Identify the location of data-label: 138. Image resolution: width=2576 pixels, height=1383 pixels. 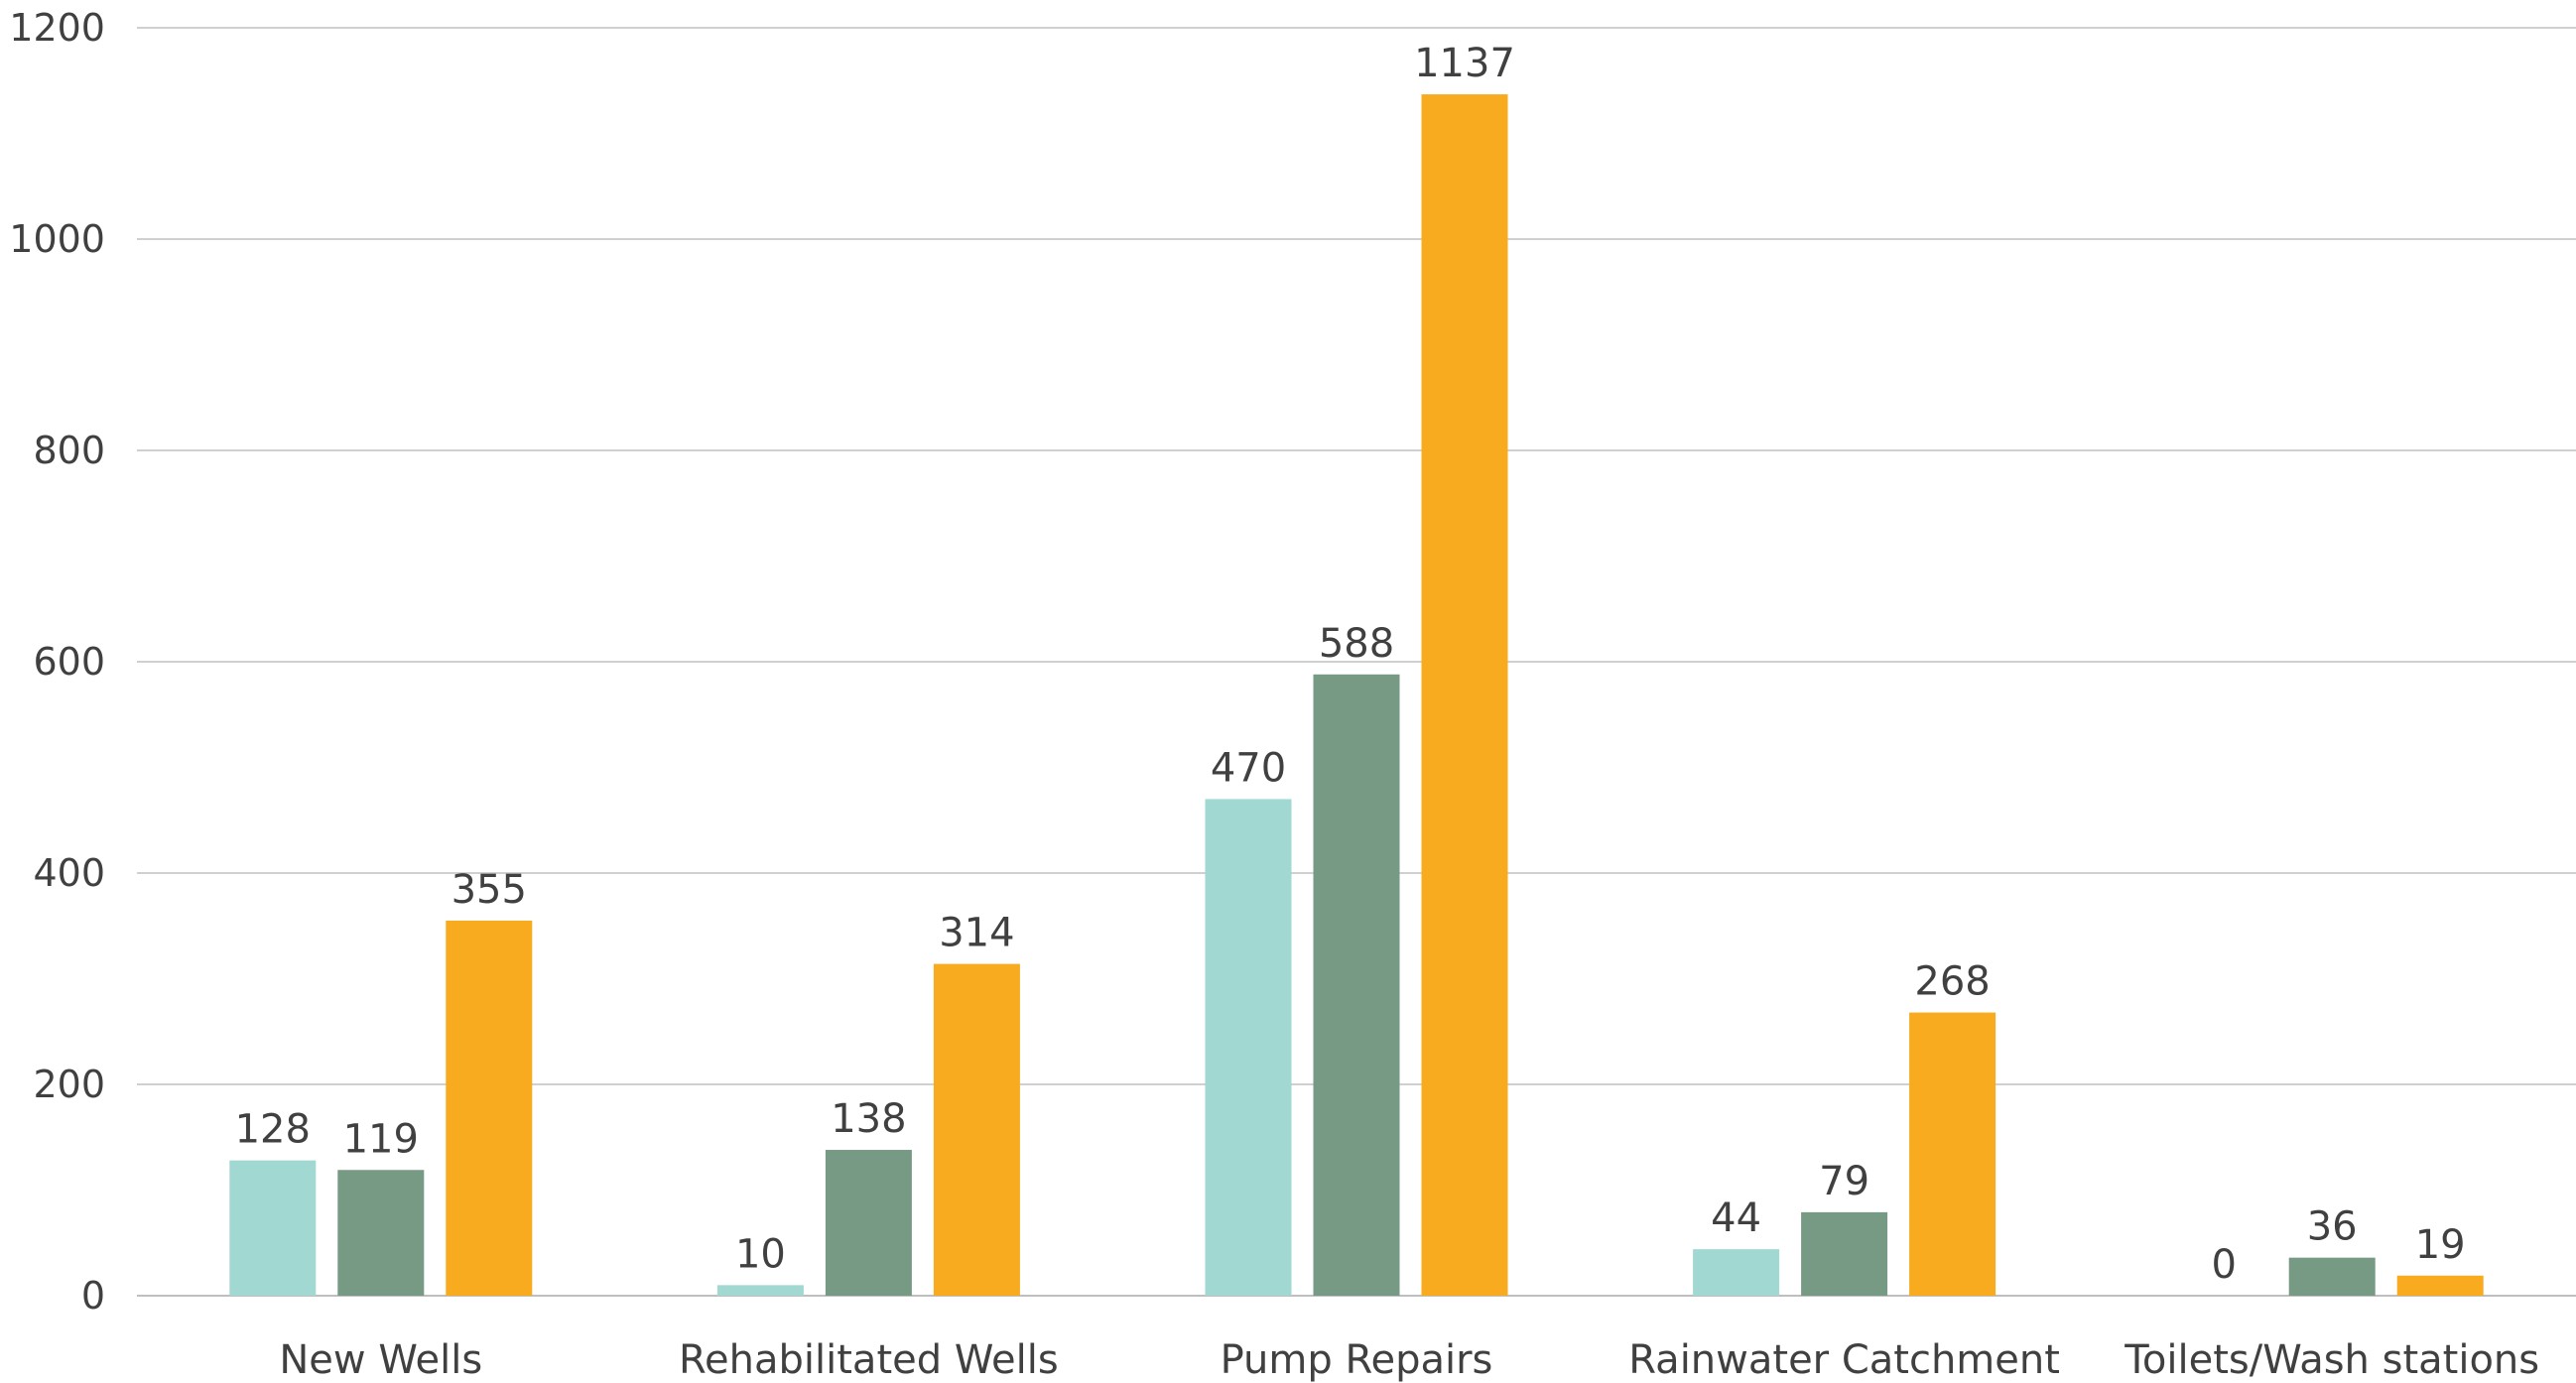
(869, 1119).